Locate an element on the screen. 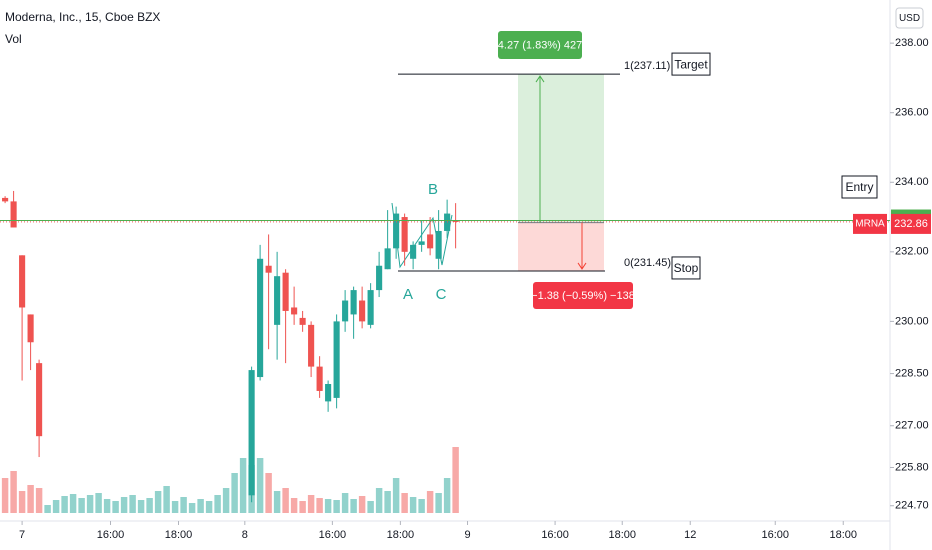 This screenshot has height=550, width=932. loss-stats: −1.38 (−0.59%) −138 is located at coordinates (583, 296).